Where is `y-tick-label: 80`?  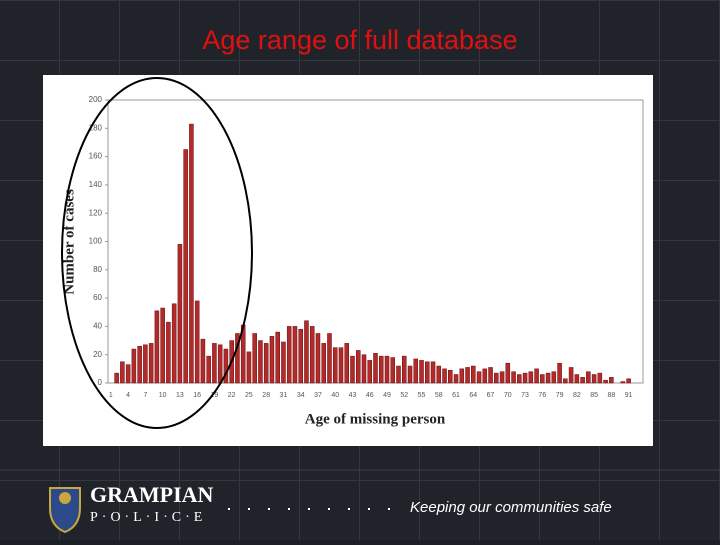
y-tick-label: 80 is located at coordinates (97, 269).